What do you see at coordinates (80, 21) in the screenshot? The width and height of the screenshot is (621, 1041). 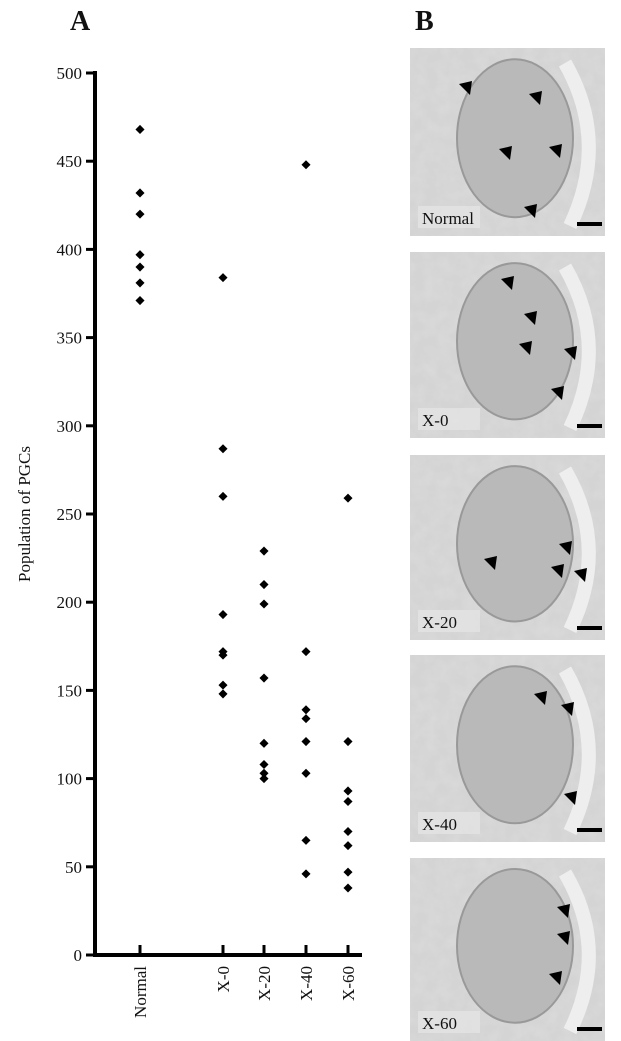 I see `panel-label: A` at bounding box center [80, 21].